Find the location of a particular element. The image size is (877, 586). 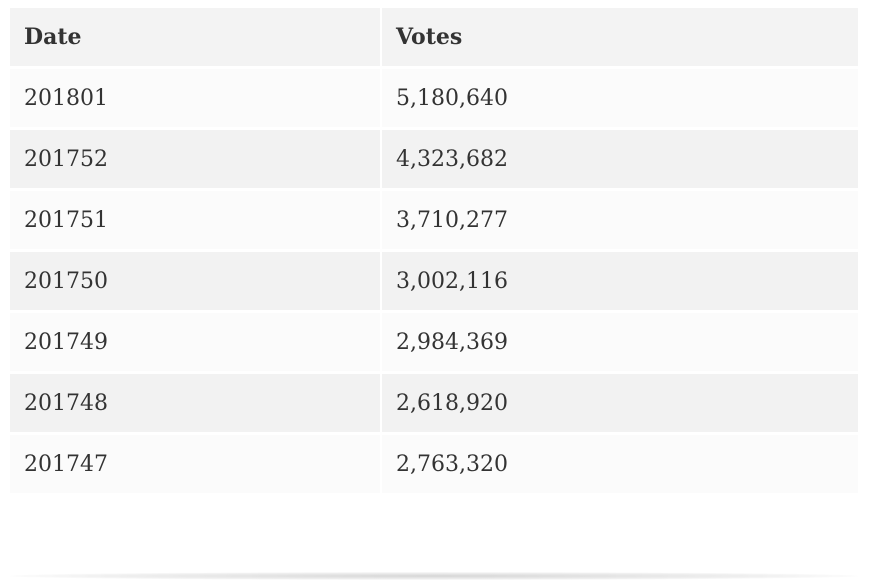

table-row: 201748 2,618,920 is located at coordinates (434, 404).